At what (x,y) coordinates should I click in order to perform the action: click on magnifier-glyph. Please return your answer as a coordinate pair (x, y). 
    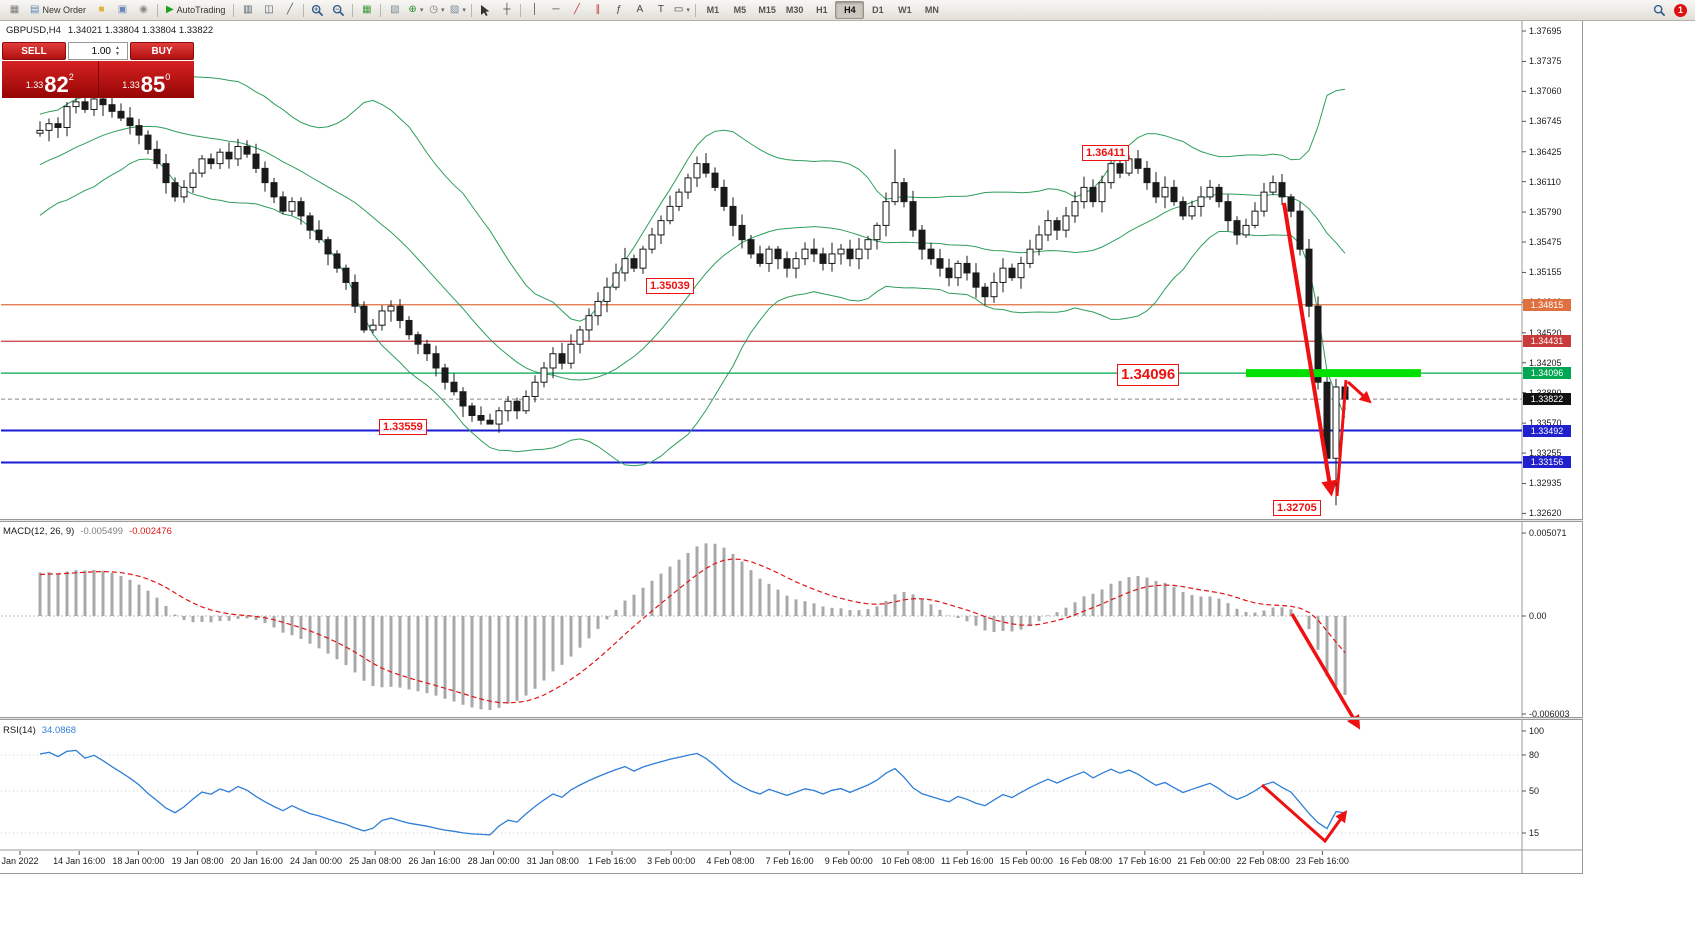
    Looking at the image, I should click on (1659, 10).